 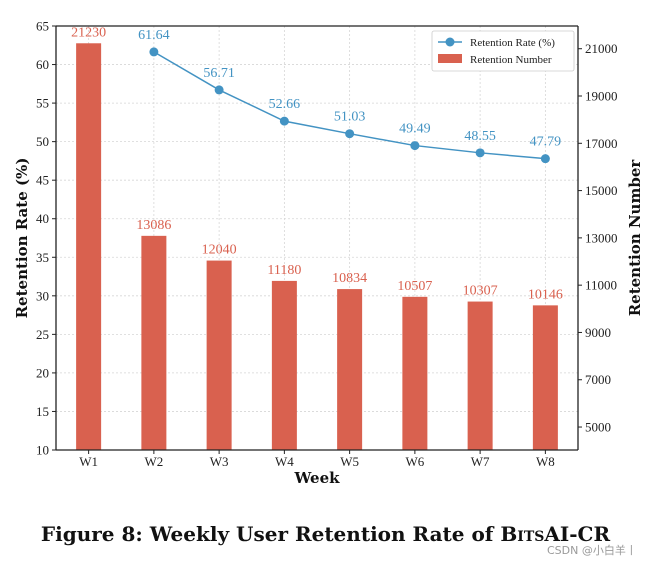 What do you see at coordinates (349, 461) in the screenshot?
I see `x-tick-label: W5` at bounding box center [349, 461].